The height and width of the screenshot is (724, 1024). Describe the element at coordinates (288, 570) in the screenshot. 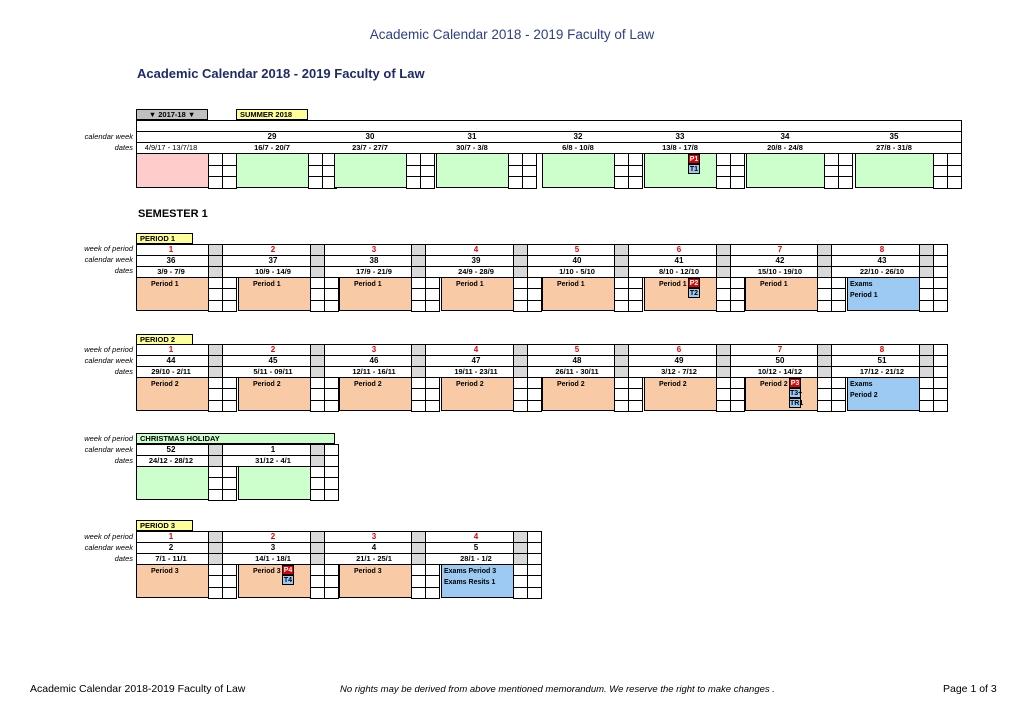

I see `period-marker: P4` at that location.